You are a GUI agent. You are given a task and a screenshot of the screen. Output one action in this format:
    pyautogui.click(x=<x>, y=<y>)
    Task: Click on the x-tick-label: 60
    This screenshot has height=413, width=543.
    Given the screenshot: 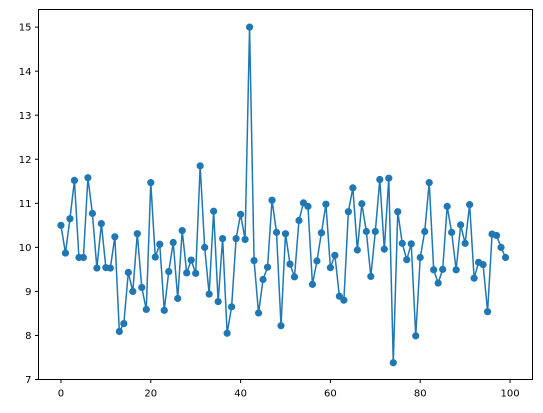 What is the action you would take?
    pyautogui.click(x=330, y=394)
    